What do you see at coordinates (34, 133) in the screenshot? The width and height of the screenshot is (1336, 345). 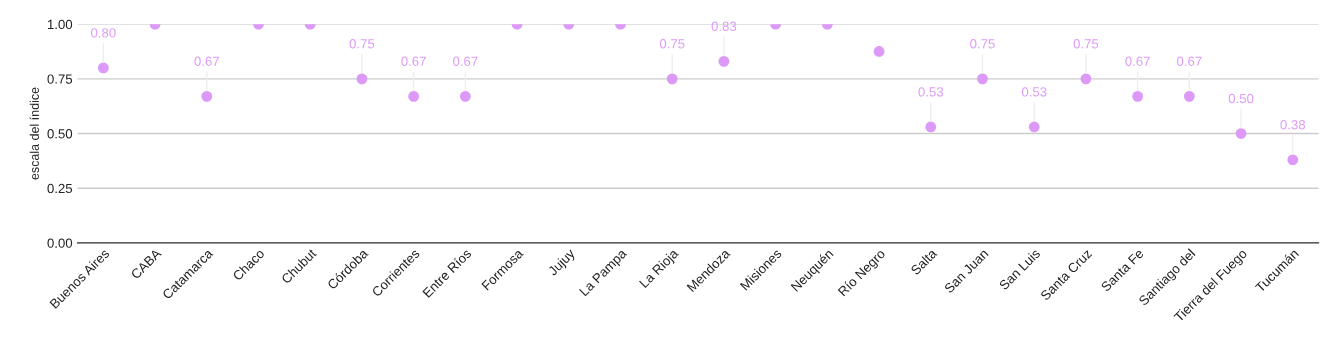 I see `y-axis-title: escala del índice` at bounding box center [34, 133].